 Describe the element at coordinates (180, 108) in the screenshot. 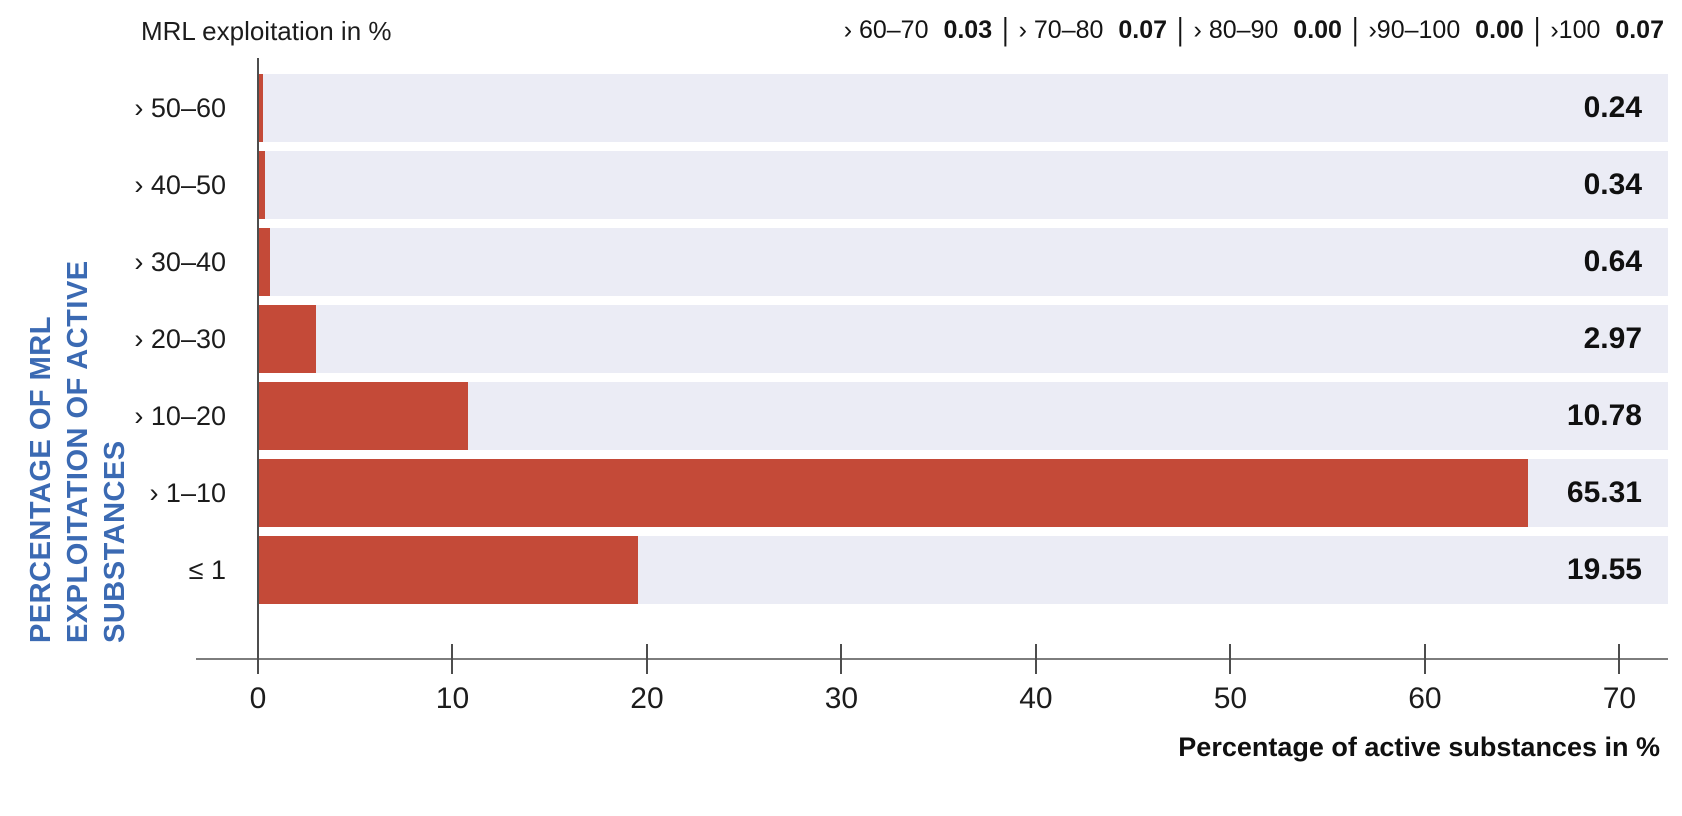

I see `category-label: › 50–60` at that location.